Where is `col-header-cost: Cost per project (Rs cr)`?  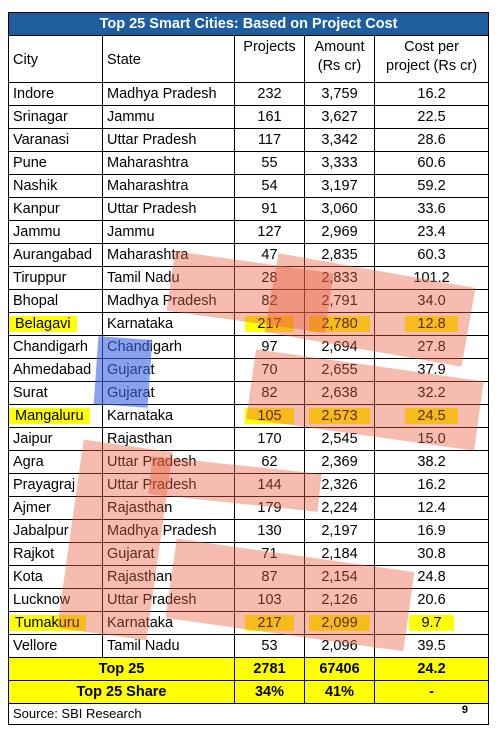 col-header-cost: Cost per project (Rs cr) is located at coordinates (431, 59).